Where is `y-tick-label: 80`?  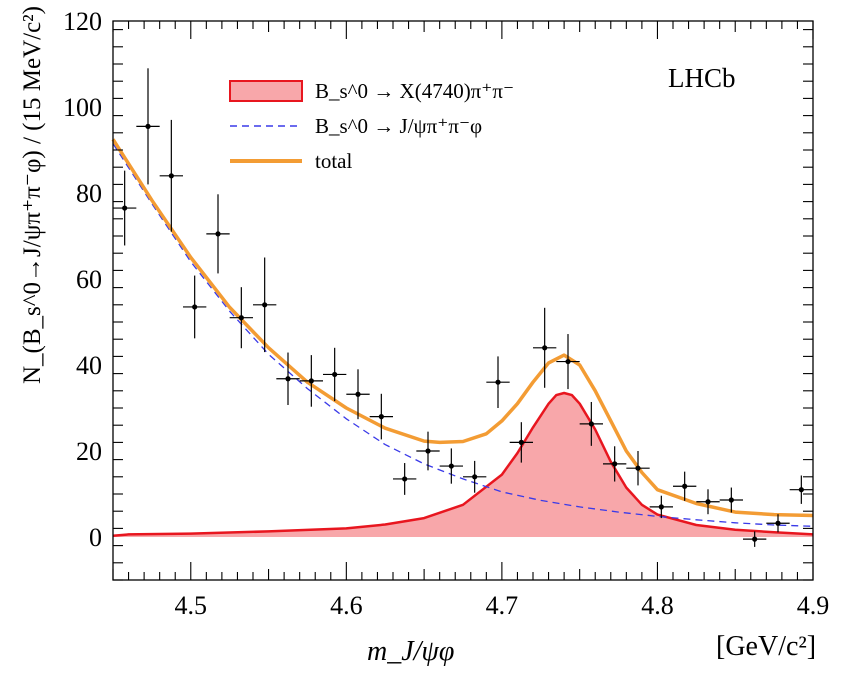 y-tick-label: 80 is located at coordinates (89, 193).